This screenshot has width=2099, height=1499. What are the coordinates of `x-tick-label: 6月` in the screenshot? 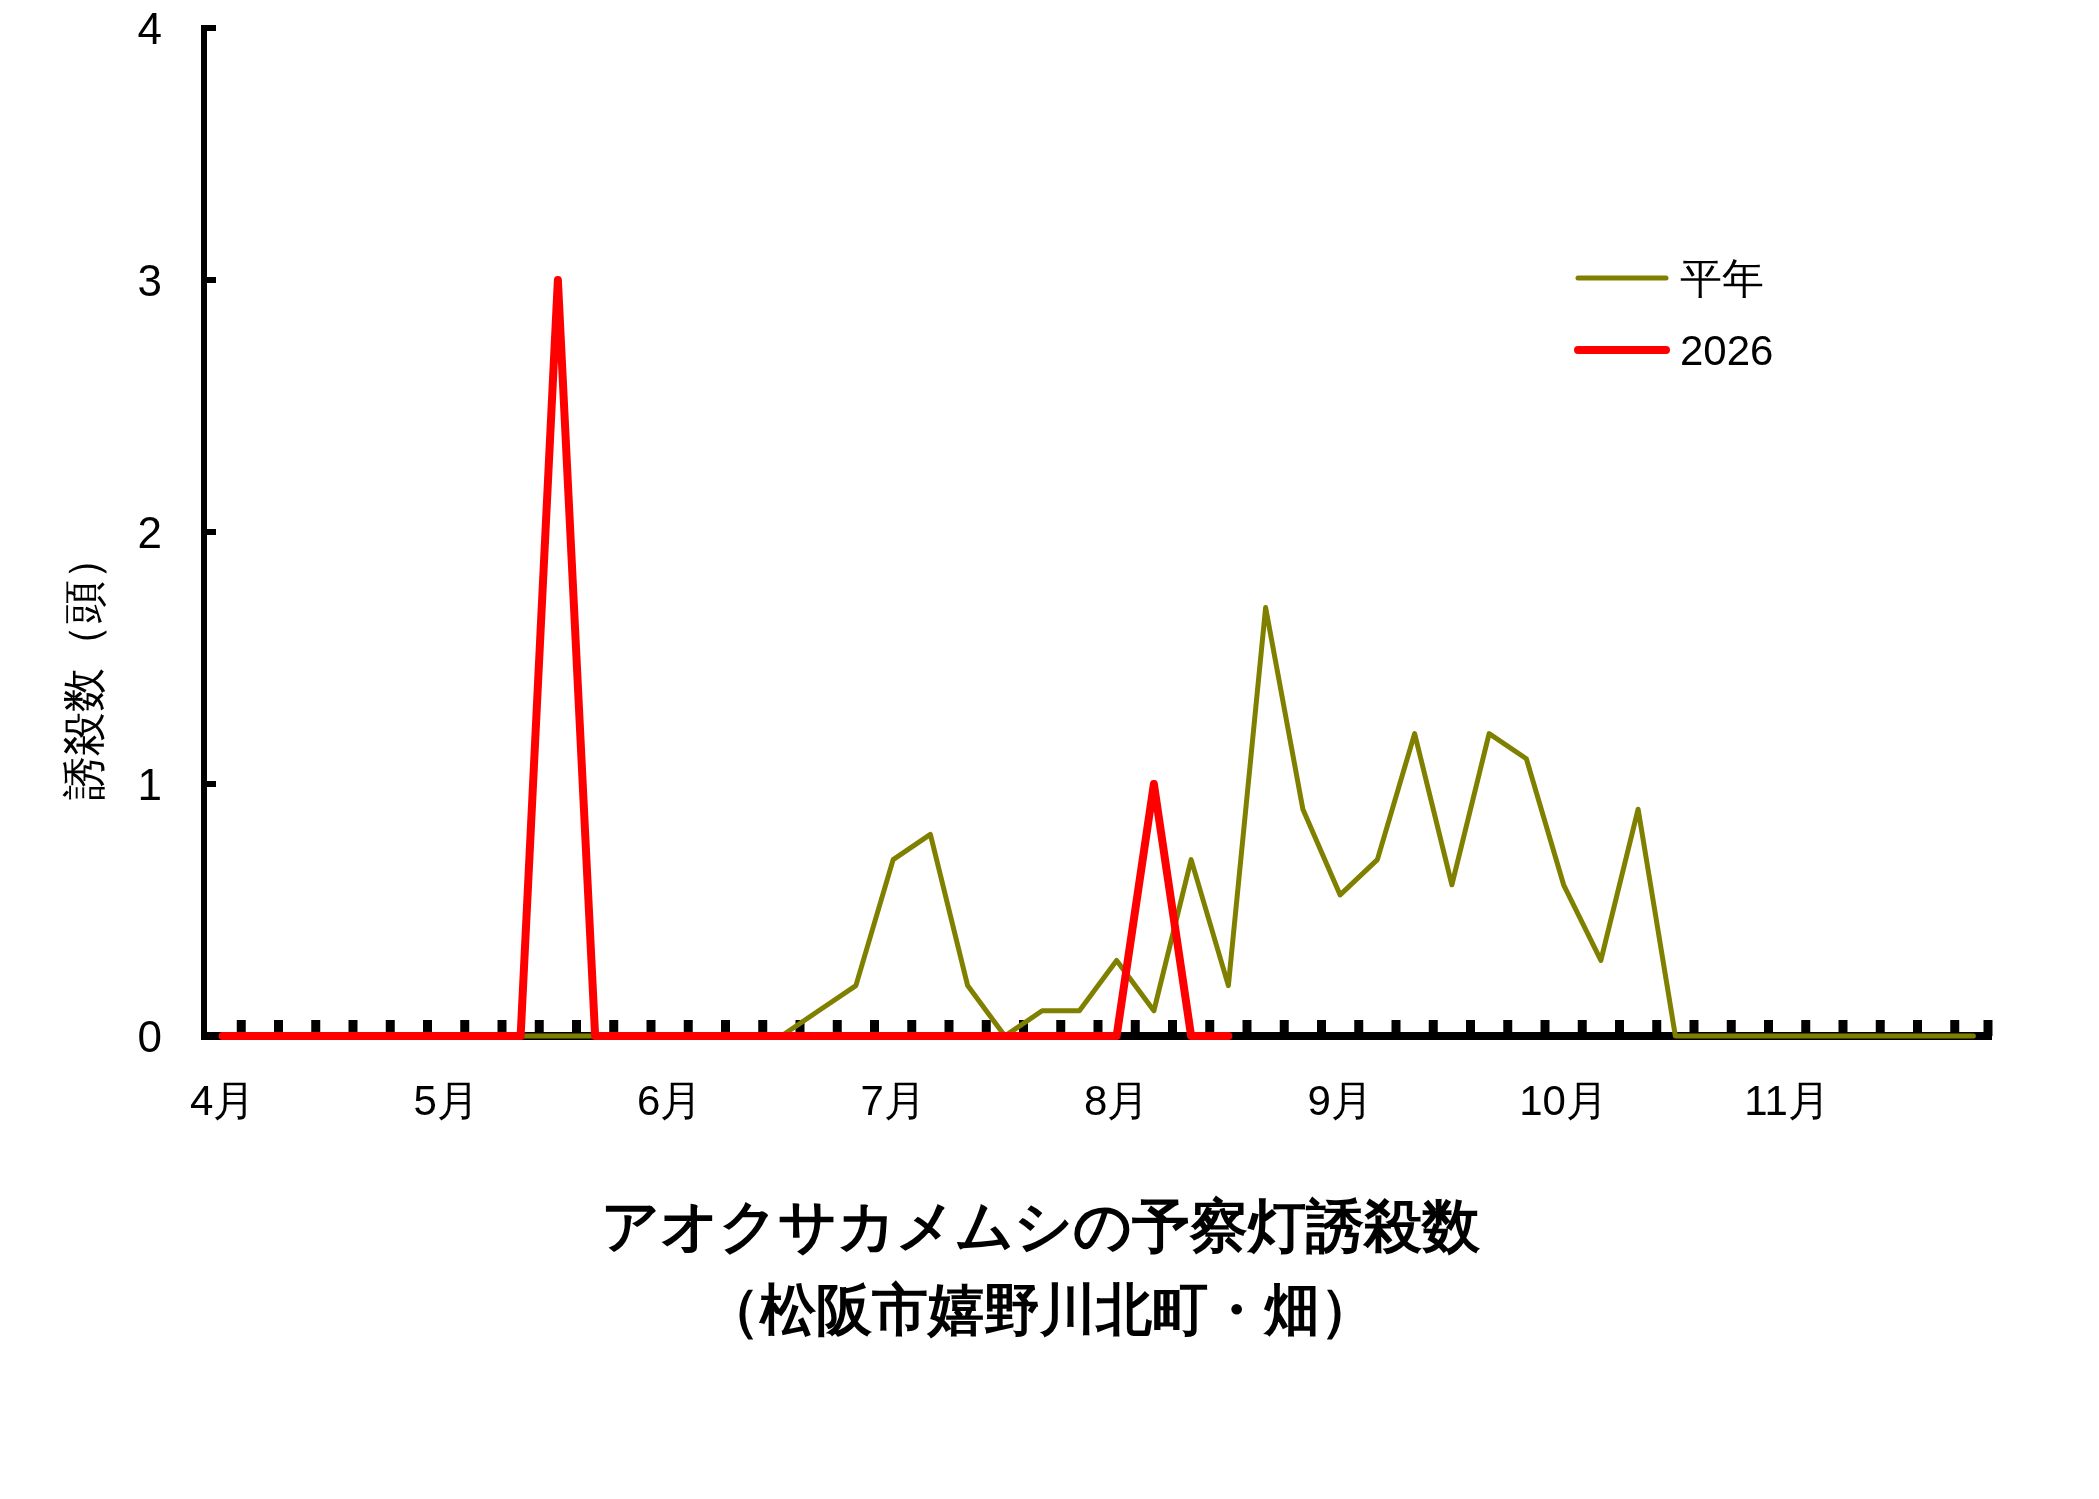 It's located at (669, 1100).